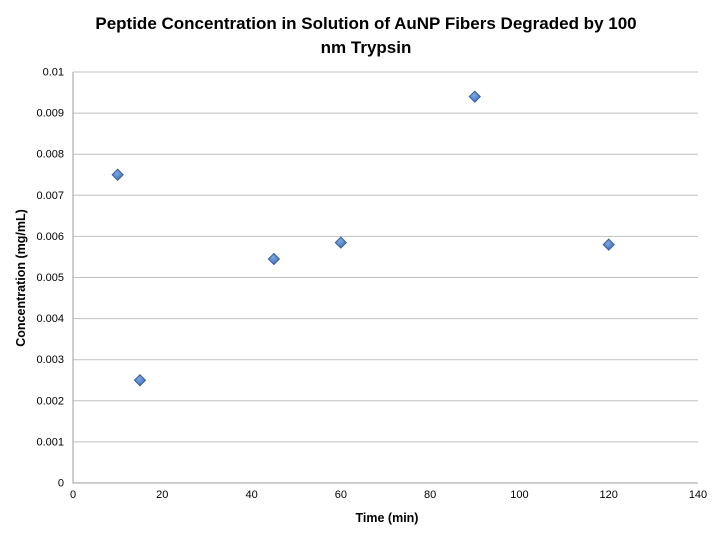 The height and width of the screenshot is (540, 720). I want to click on y-tick-label: 0.001, so click(50, 442).